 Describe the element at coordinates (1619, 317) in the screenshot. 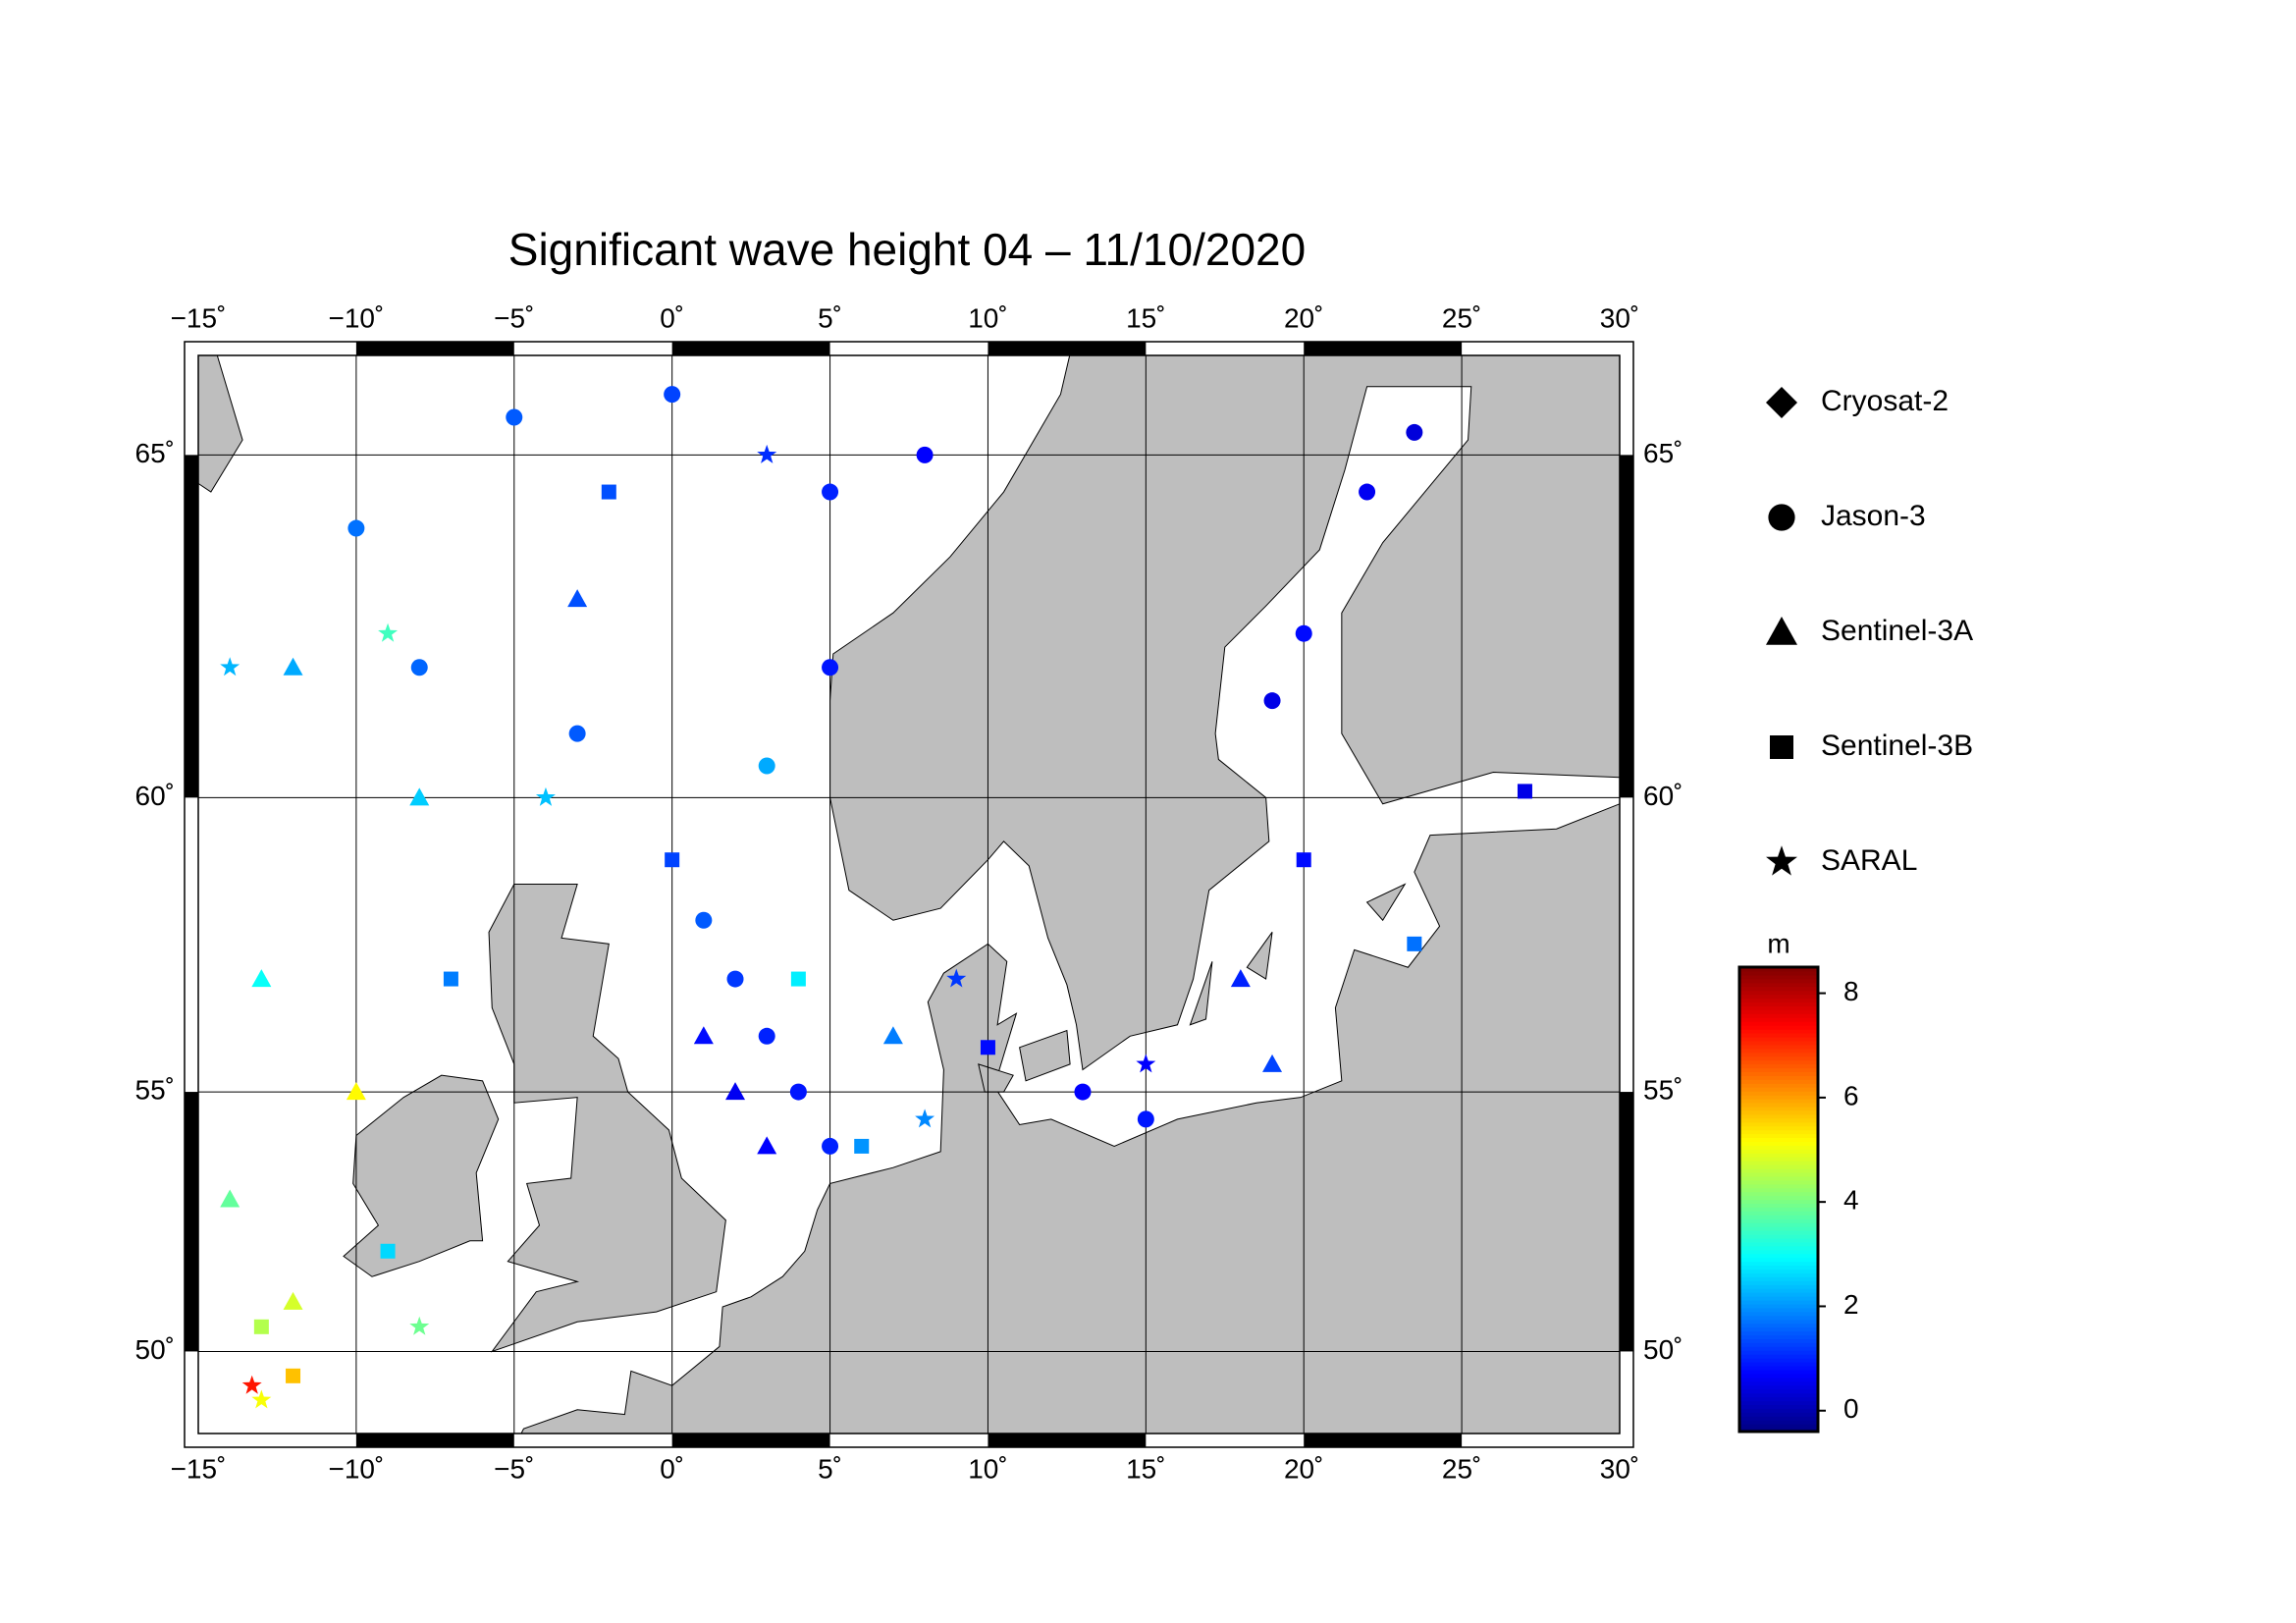

I see `x-tick-label: 30˚` at that location.